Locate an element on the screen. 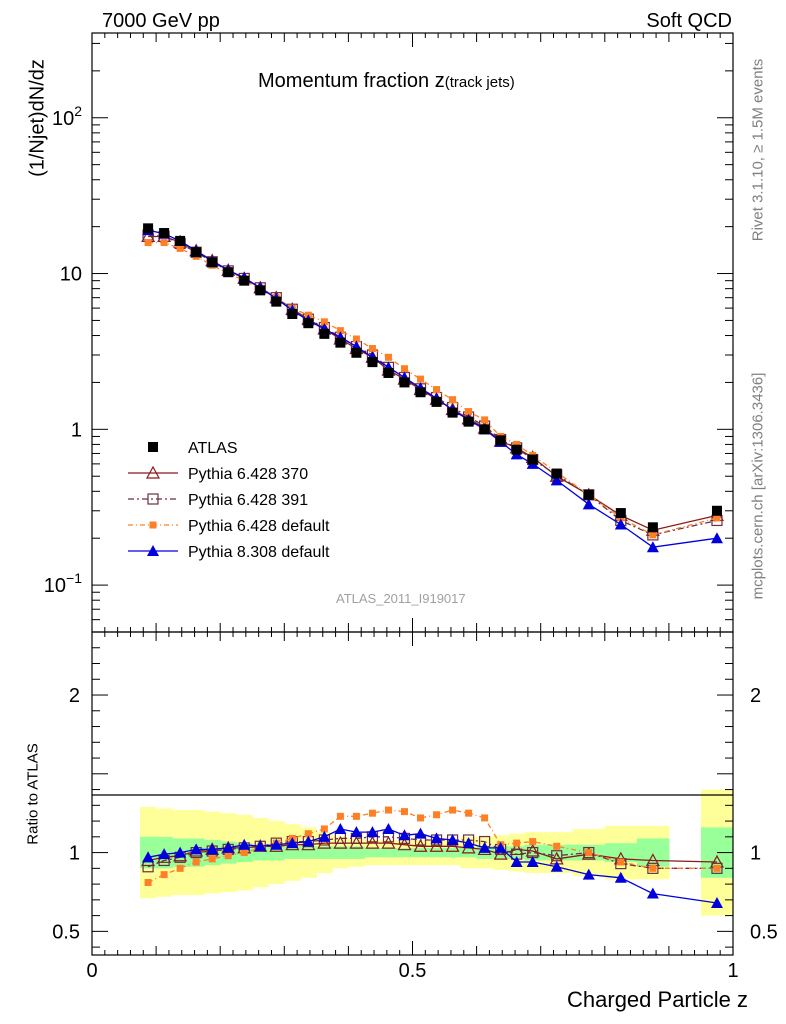  ratio-point-p391 is located at coordinates (589, 852).